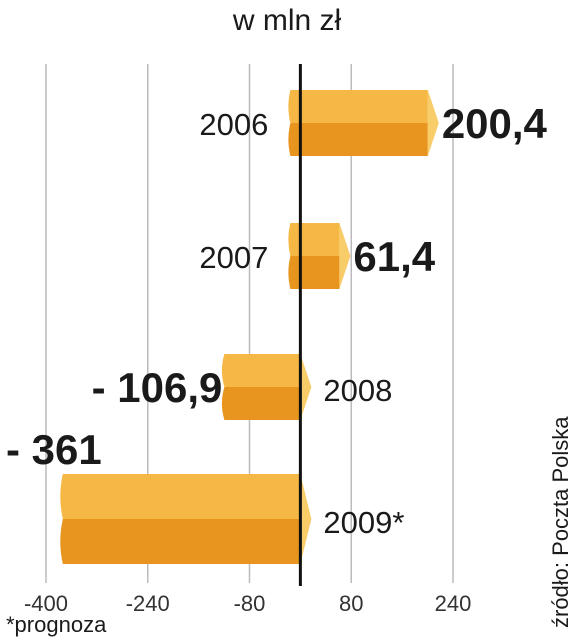  What do you see at coordinates (394, 256) in the screenshot?
I see `value-label: 61,4` at bounding box center [394, 256].